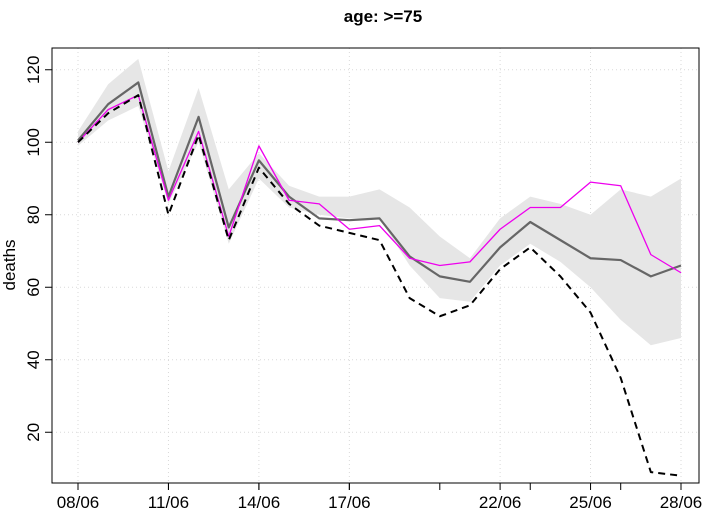 The width and height of the screenshot is (709, 515). I want to click on y-axis-label: deaths, so click(9, 264).